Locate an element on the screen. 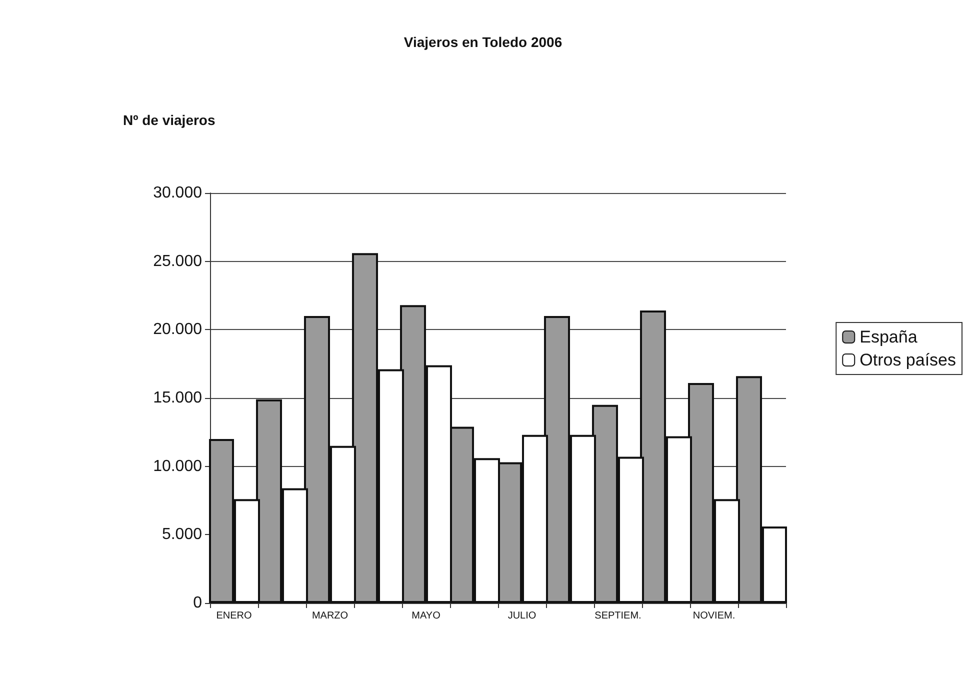  y-tick-label: 15.000 is located at coordinates (177, 398).